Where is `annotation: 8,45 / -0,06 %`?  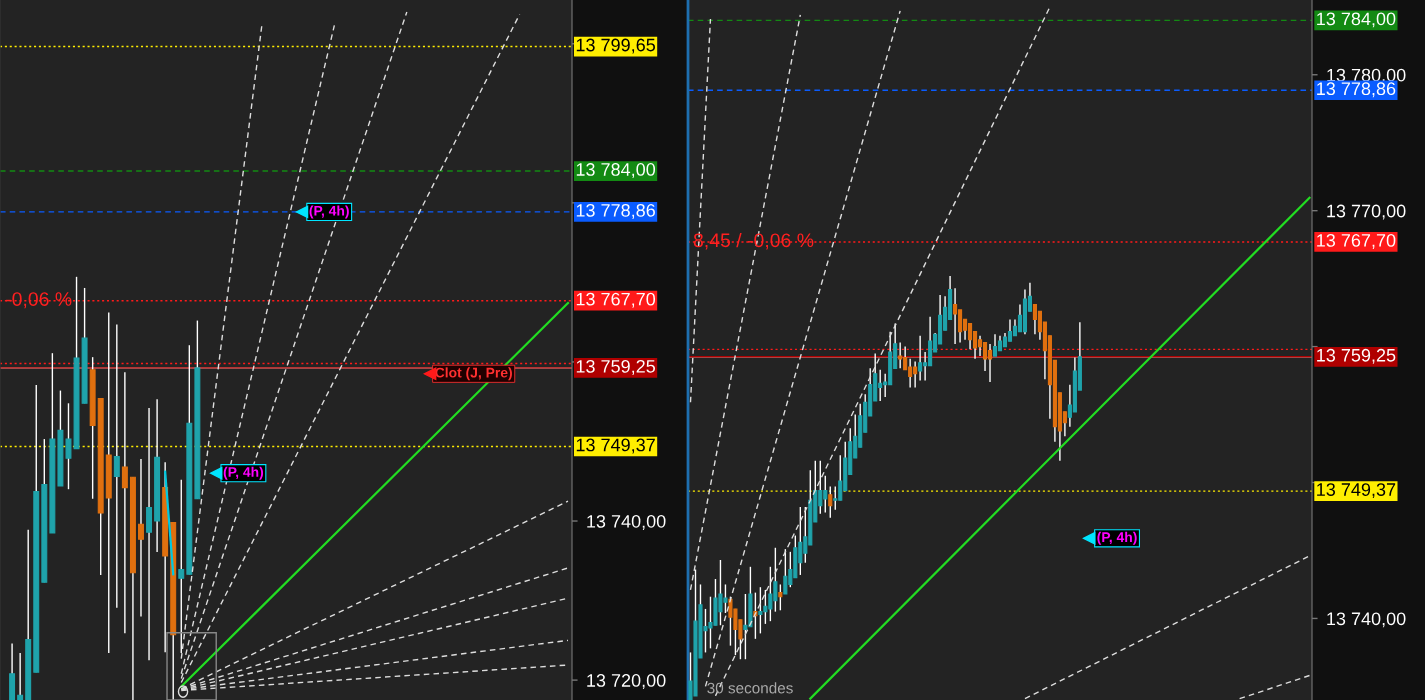
annotation: 8,45 / -0,06 % is located at coordinates (753, 241).